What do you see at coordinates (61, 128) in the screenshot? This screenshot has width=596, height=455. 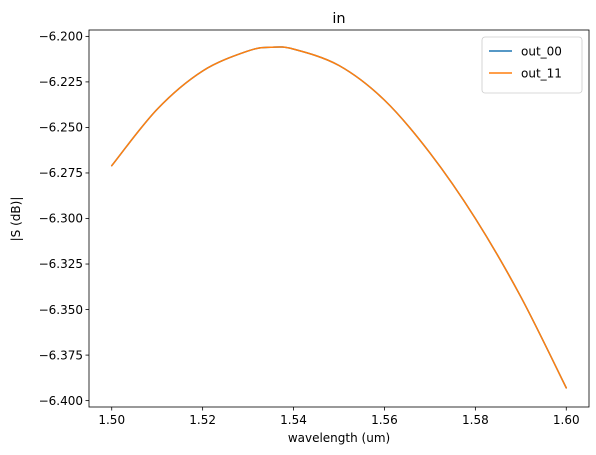 I see `y-tick-label: −6.250` at bounding box center [61, 128].